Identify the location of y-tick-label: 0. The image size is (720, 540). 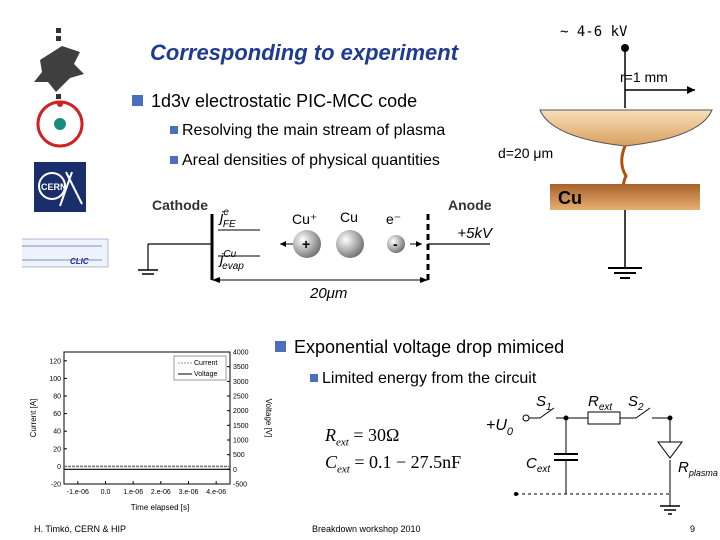
(59, 467).